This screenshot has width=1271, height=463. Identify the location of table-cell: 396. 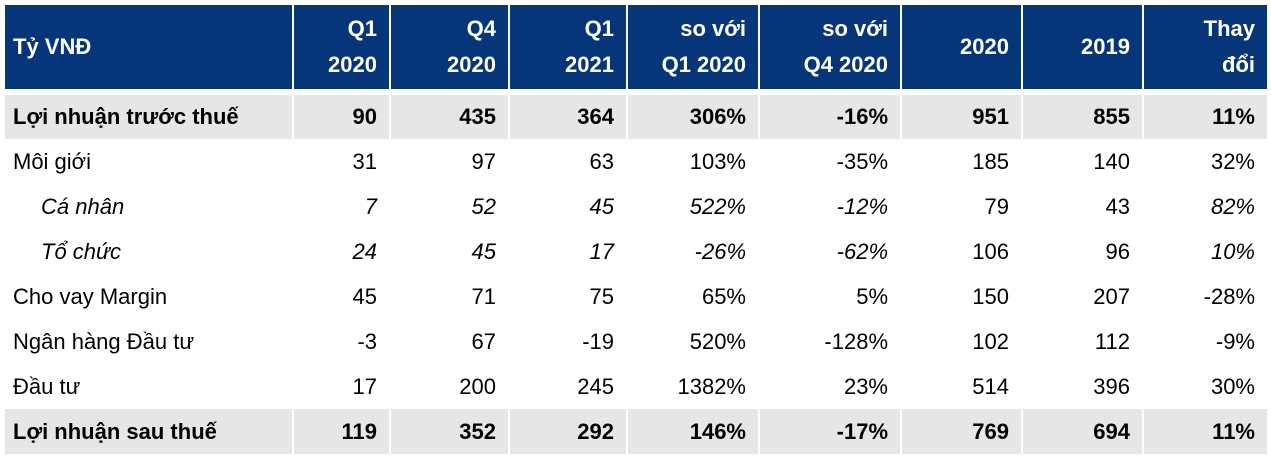
(1111, 386).